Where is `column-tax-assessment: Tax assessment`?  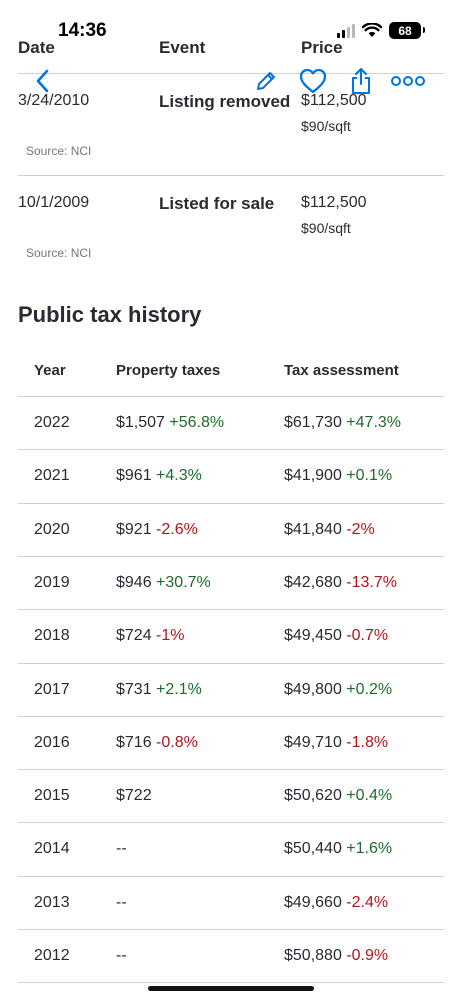
column-tax-assessment: Tax assessment is located at coordinates (341, 370).